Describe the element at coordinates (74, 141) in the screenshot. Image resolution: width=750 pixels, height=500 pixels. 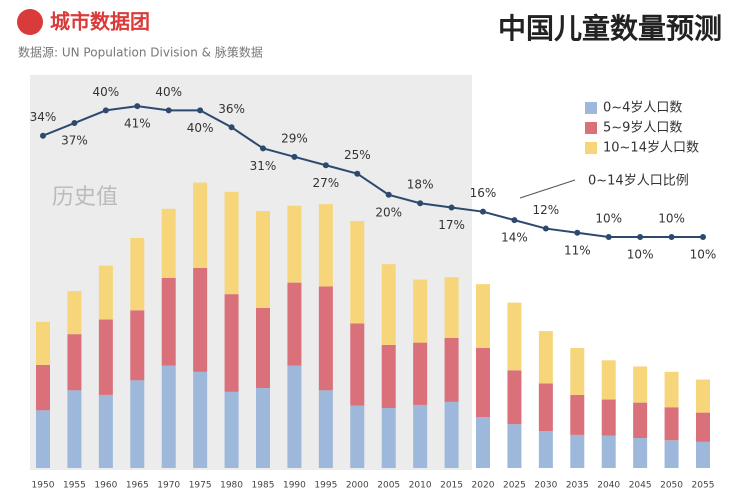
I see `data-label: 37%` at that location.